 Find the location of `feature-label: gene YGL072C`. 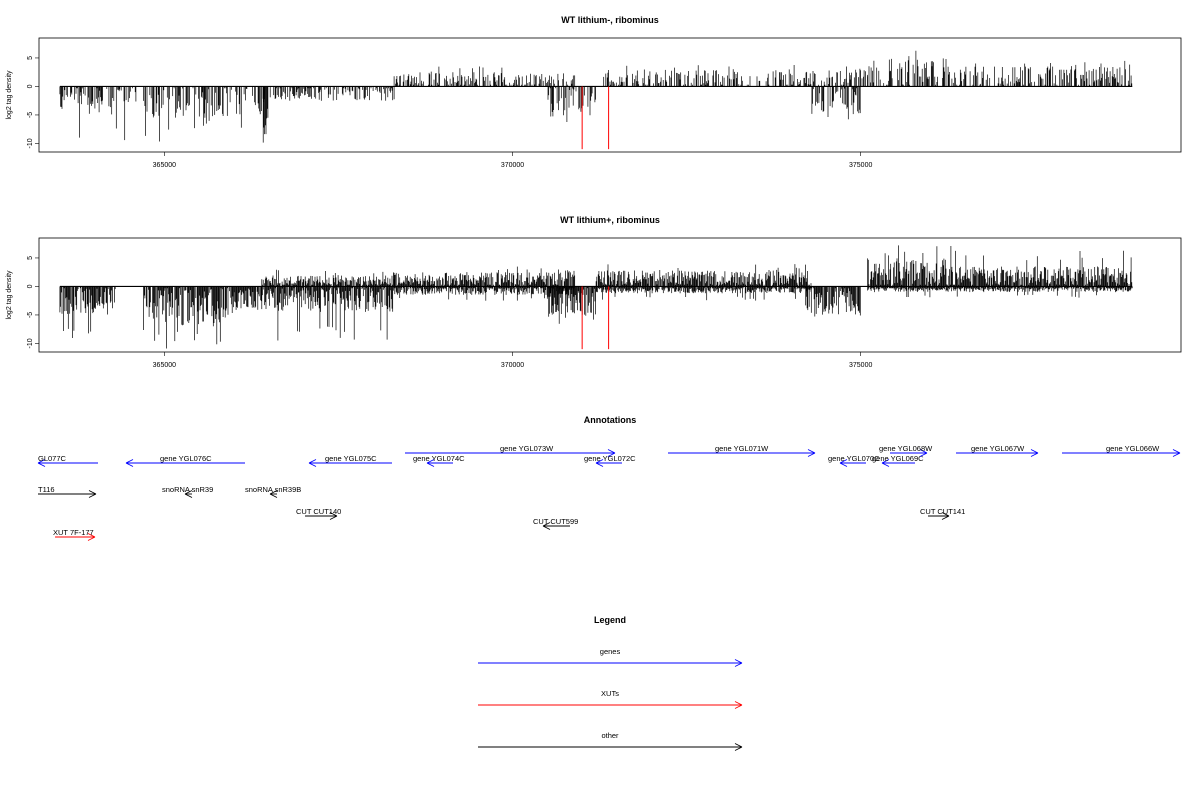

feature-label: gene YGL072C is located at coordinates (610, 458).